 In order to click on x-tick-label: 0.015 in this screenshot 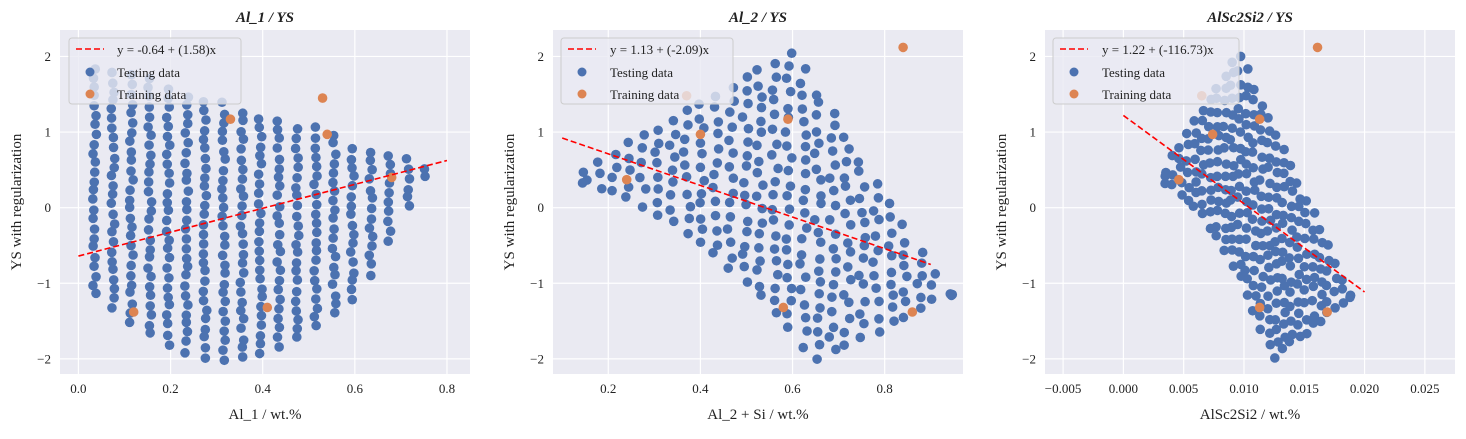, I will do `click(1304, 388)`.